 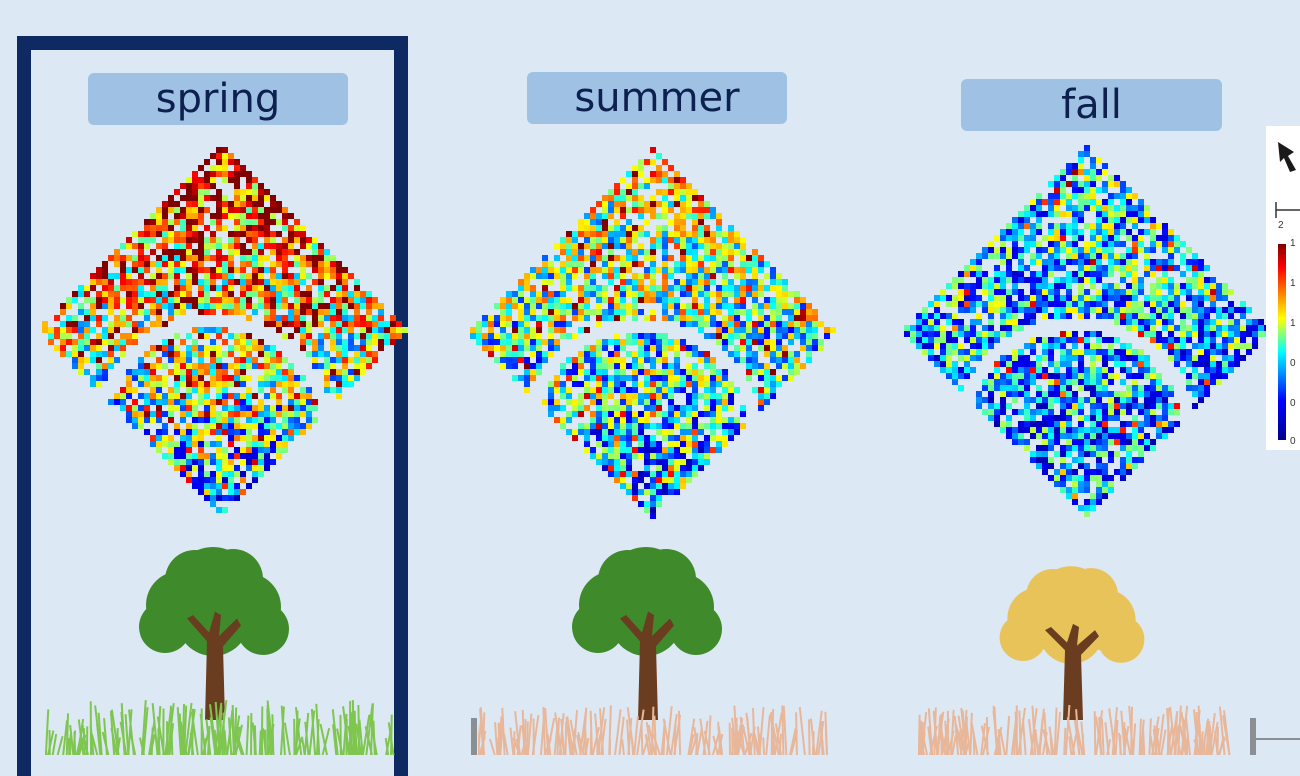 I want to click on fall-tree-icon, so click(x=1070, y=642).